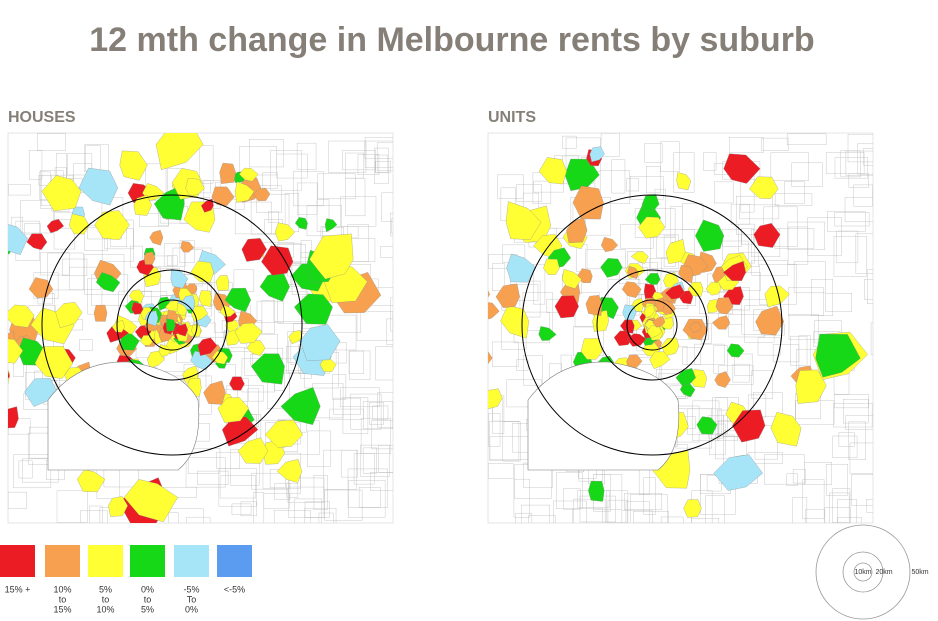  What do you see at coordinates (123, 416) in the screenshot?
I see `bay` at bounding box center [123, 416].